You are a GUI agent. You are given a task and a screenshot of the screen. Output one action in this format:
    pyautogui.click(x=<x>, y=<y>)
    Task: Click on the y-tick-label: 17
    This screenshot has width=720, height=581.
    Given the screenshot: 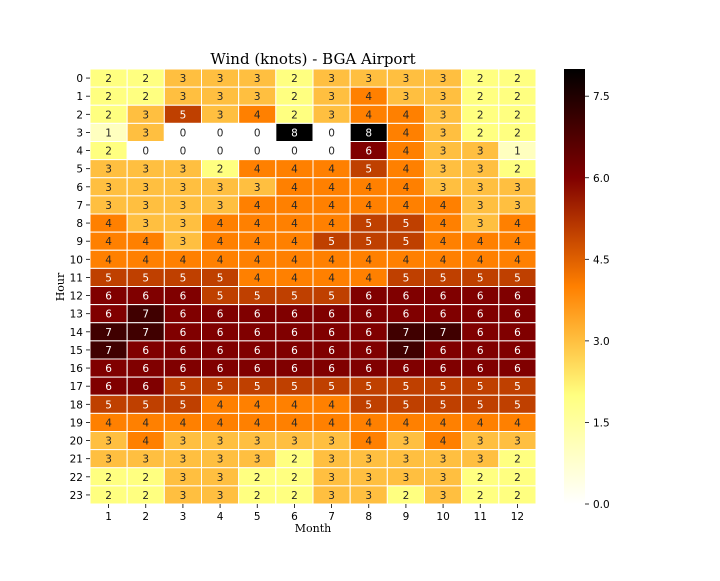 What is the action you would take?
    pyautogui.click(x=76, y=387)
    